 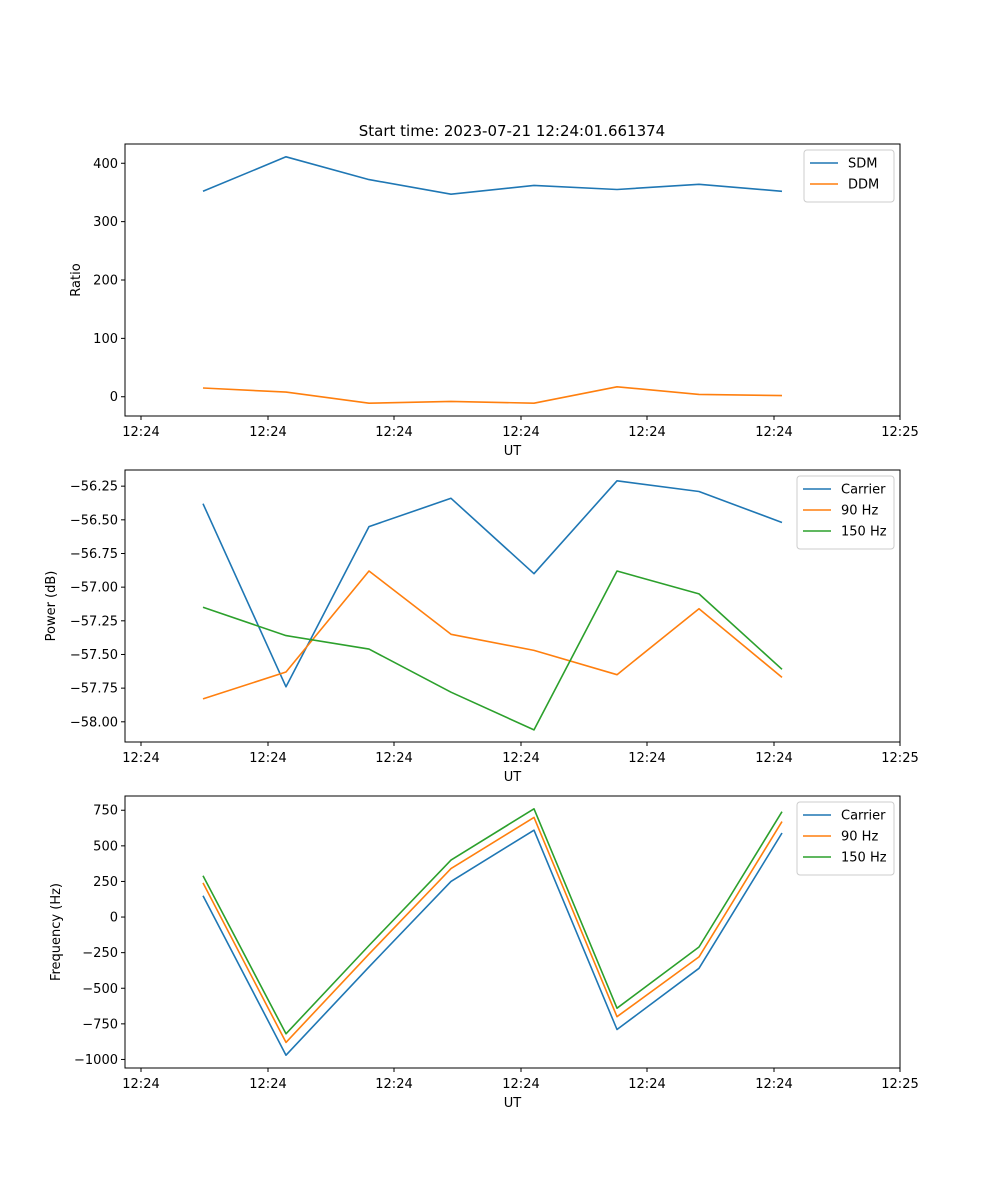 I want to click on legend: SDM DDM, so click(x=849, y=176).